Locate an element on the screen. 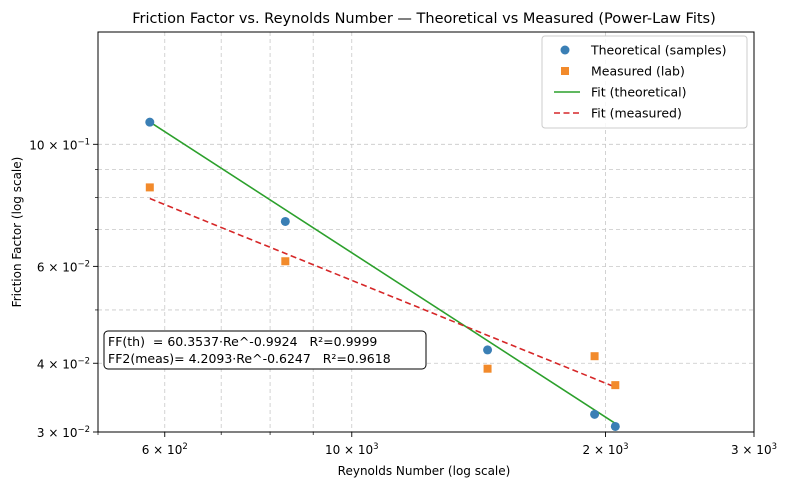  annotation-line-theoretical: FF(th) = 60.3537·Re^-0.9924 R²=0.9999 is located at coordinates (242, 341).